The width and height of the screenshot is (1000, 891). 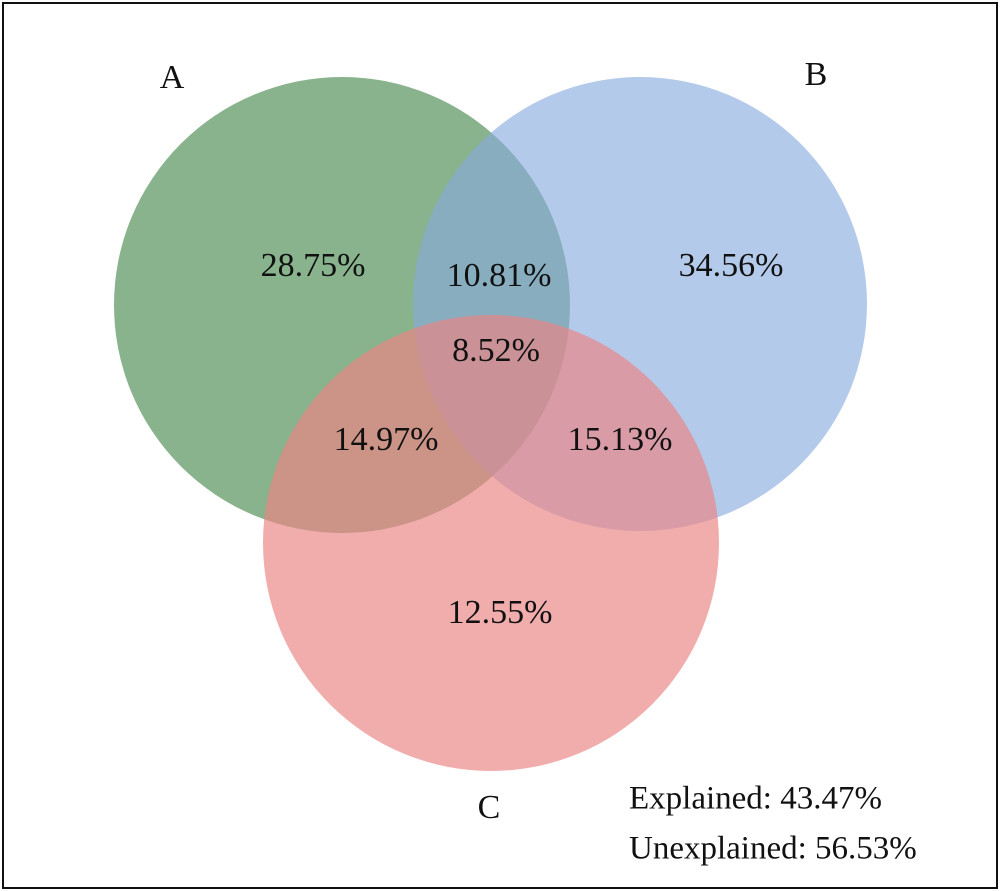 What do you see at coordinates (499, 275) in the screenshot?
I see `region-ab-value: 10.81%` at bounding box center [499, 275].